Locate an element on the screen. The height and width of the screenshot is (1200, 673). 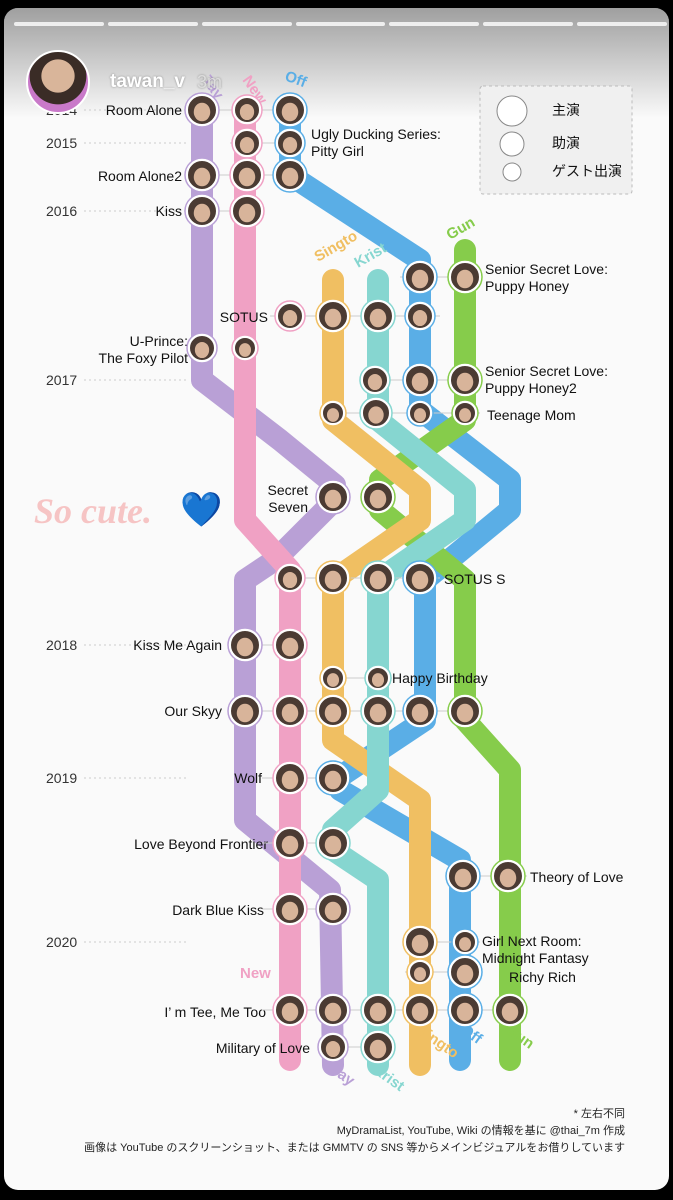
drama-label: SOTUS S is located at coordinates (474, 579).